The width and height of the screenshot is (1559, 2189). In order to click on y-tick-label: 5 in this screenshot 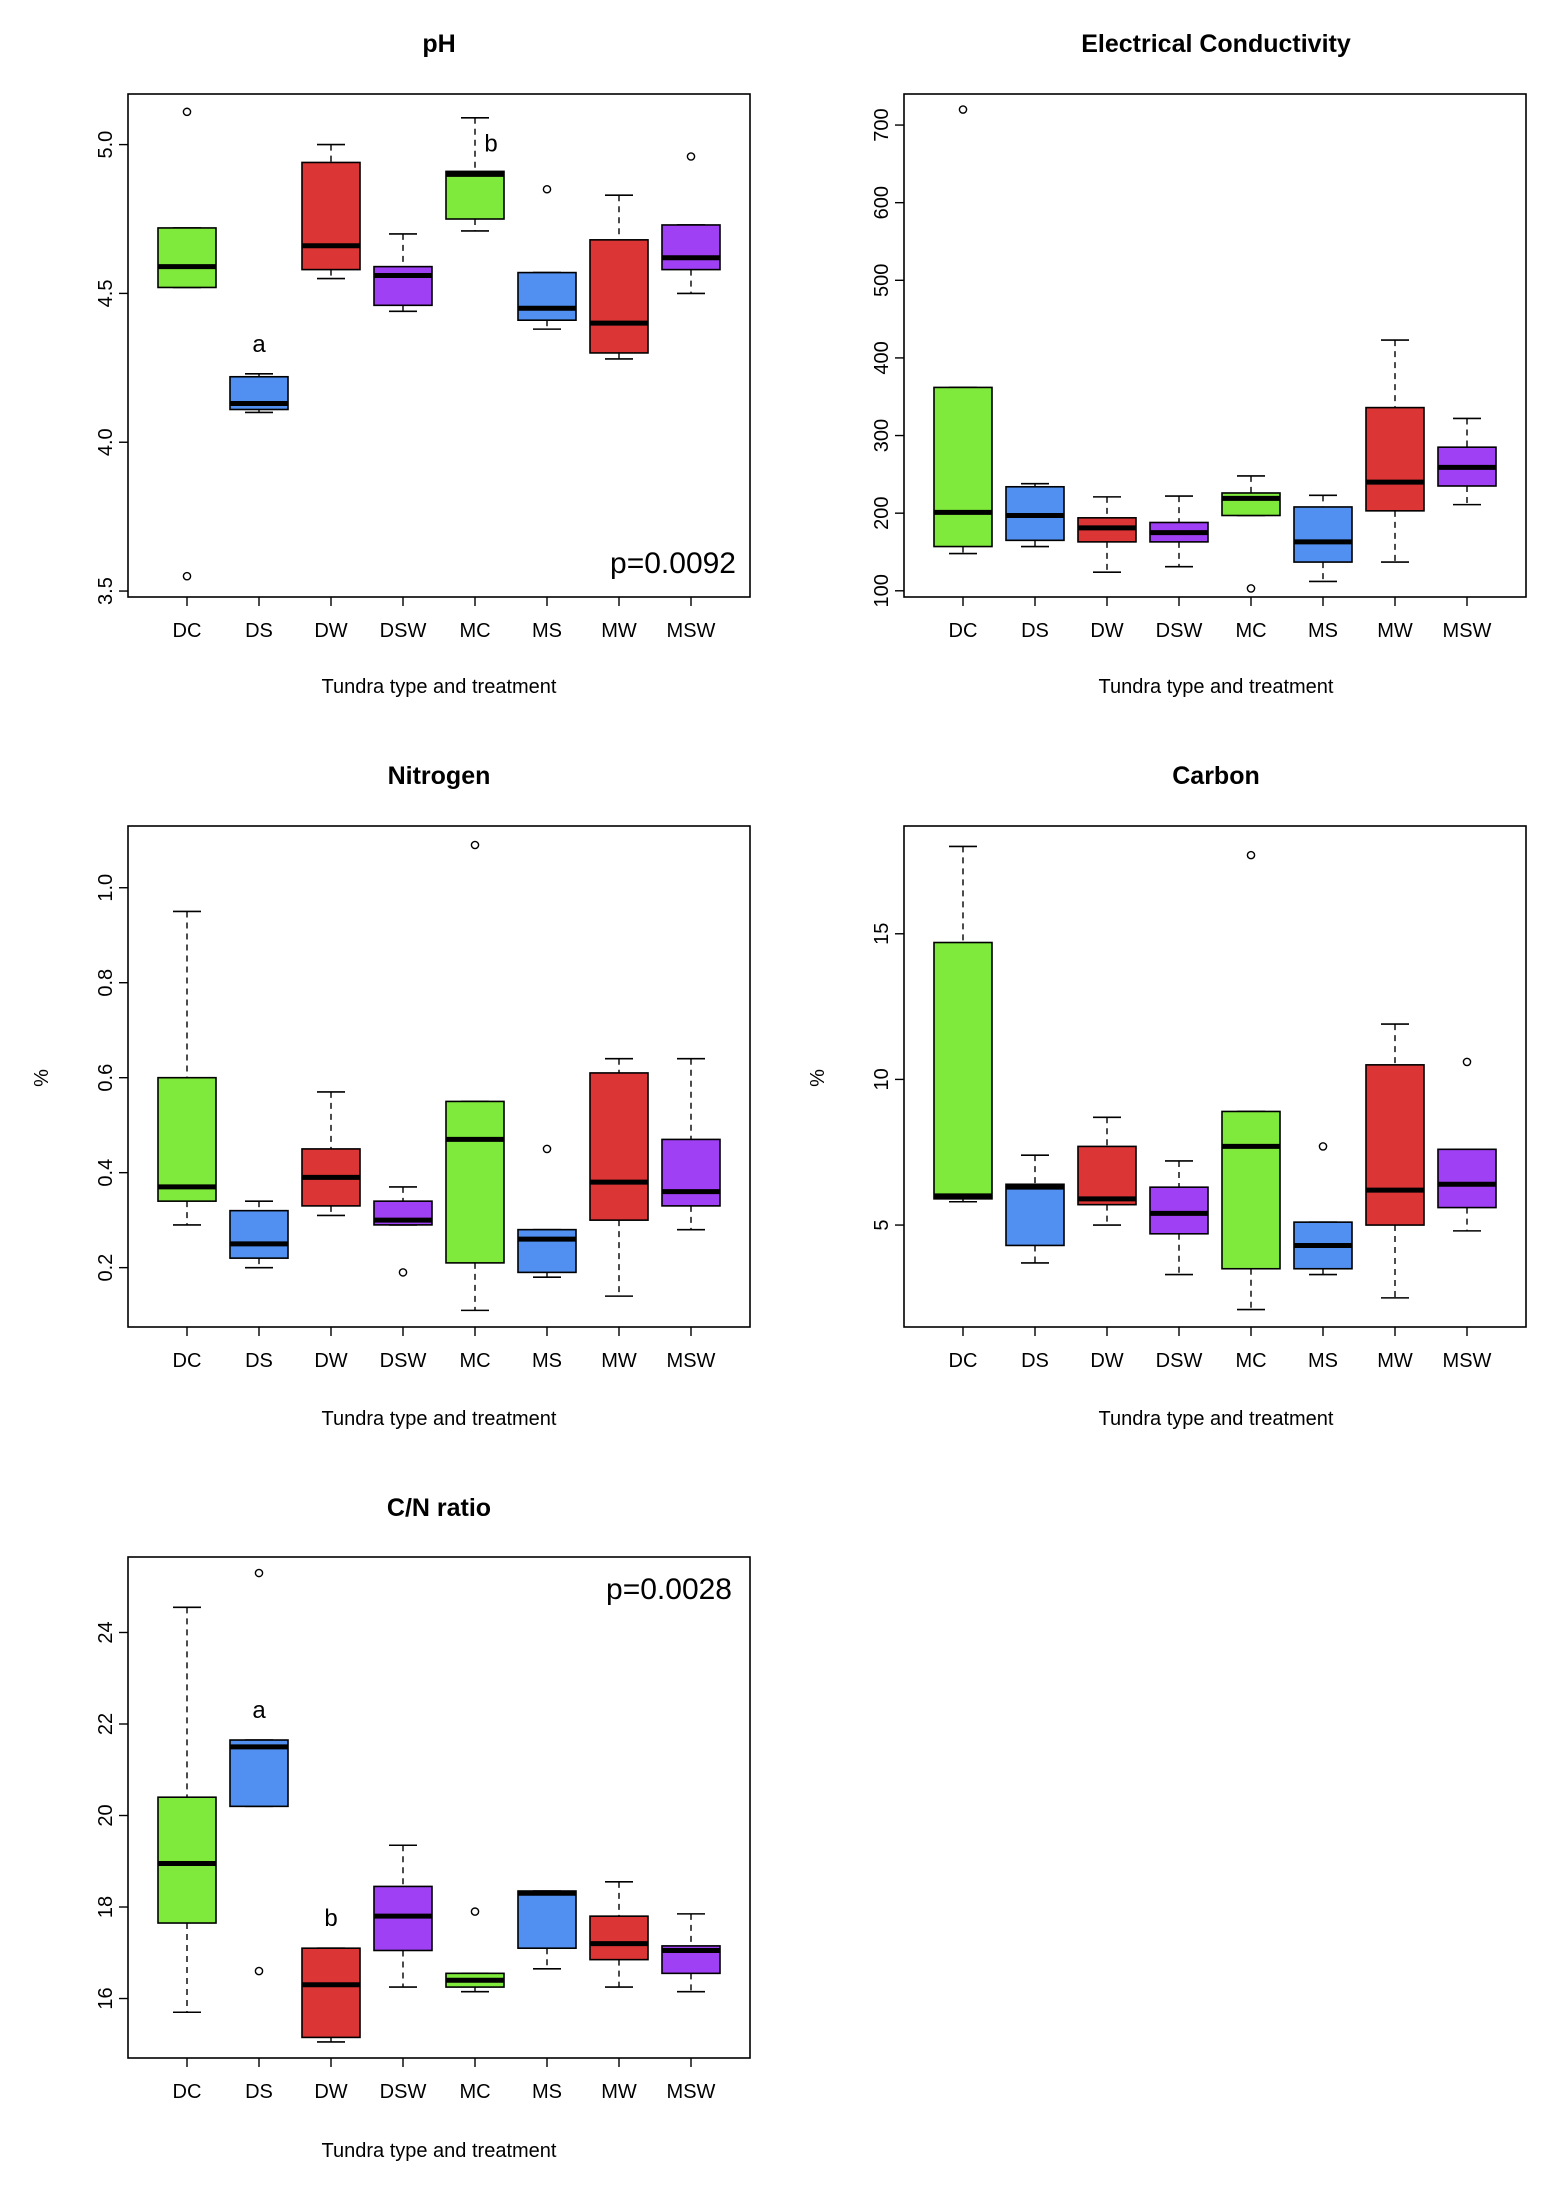, I will do `click(882, 1224)`.